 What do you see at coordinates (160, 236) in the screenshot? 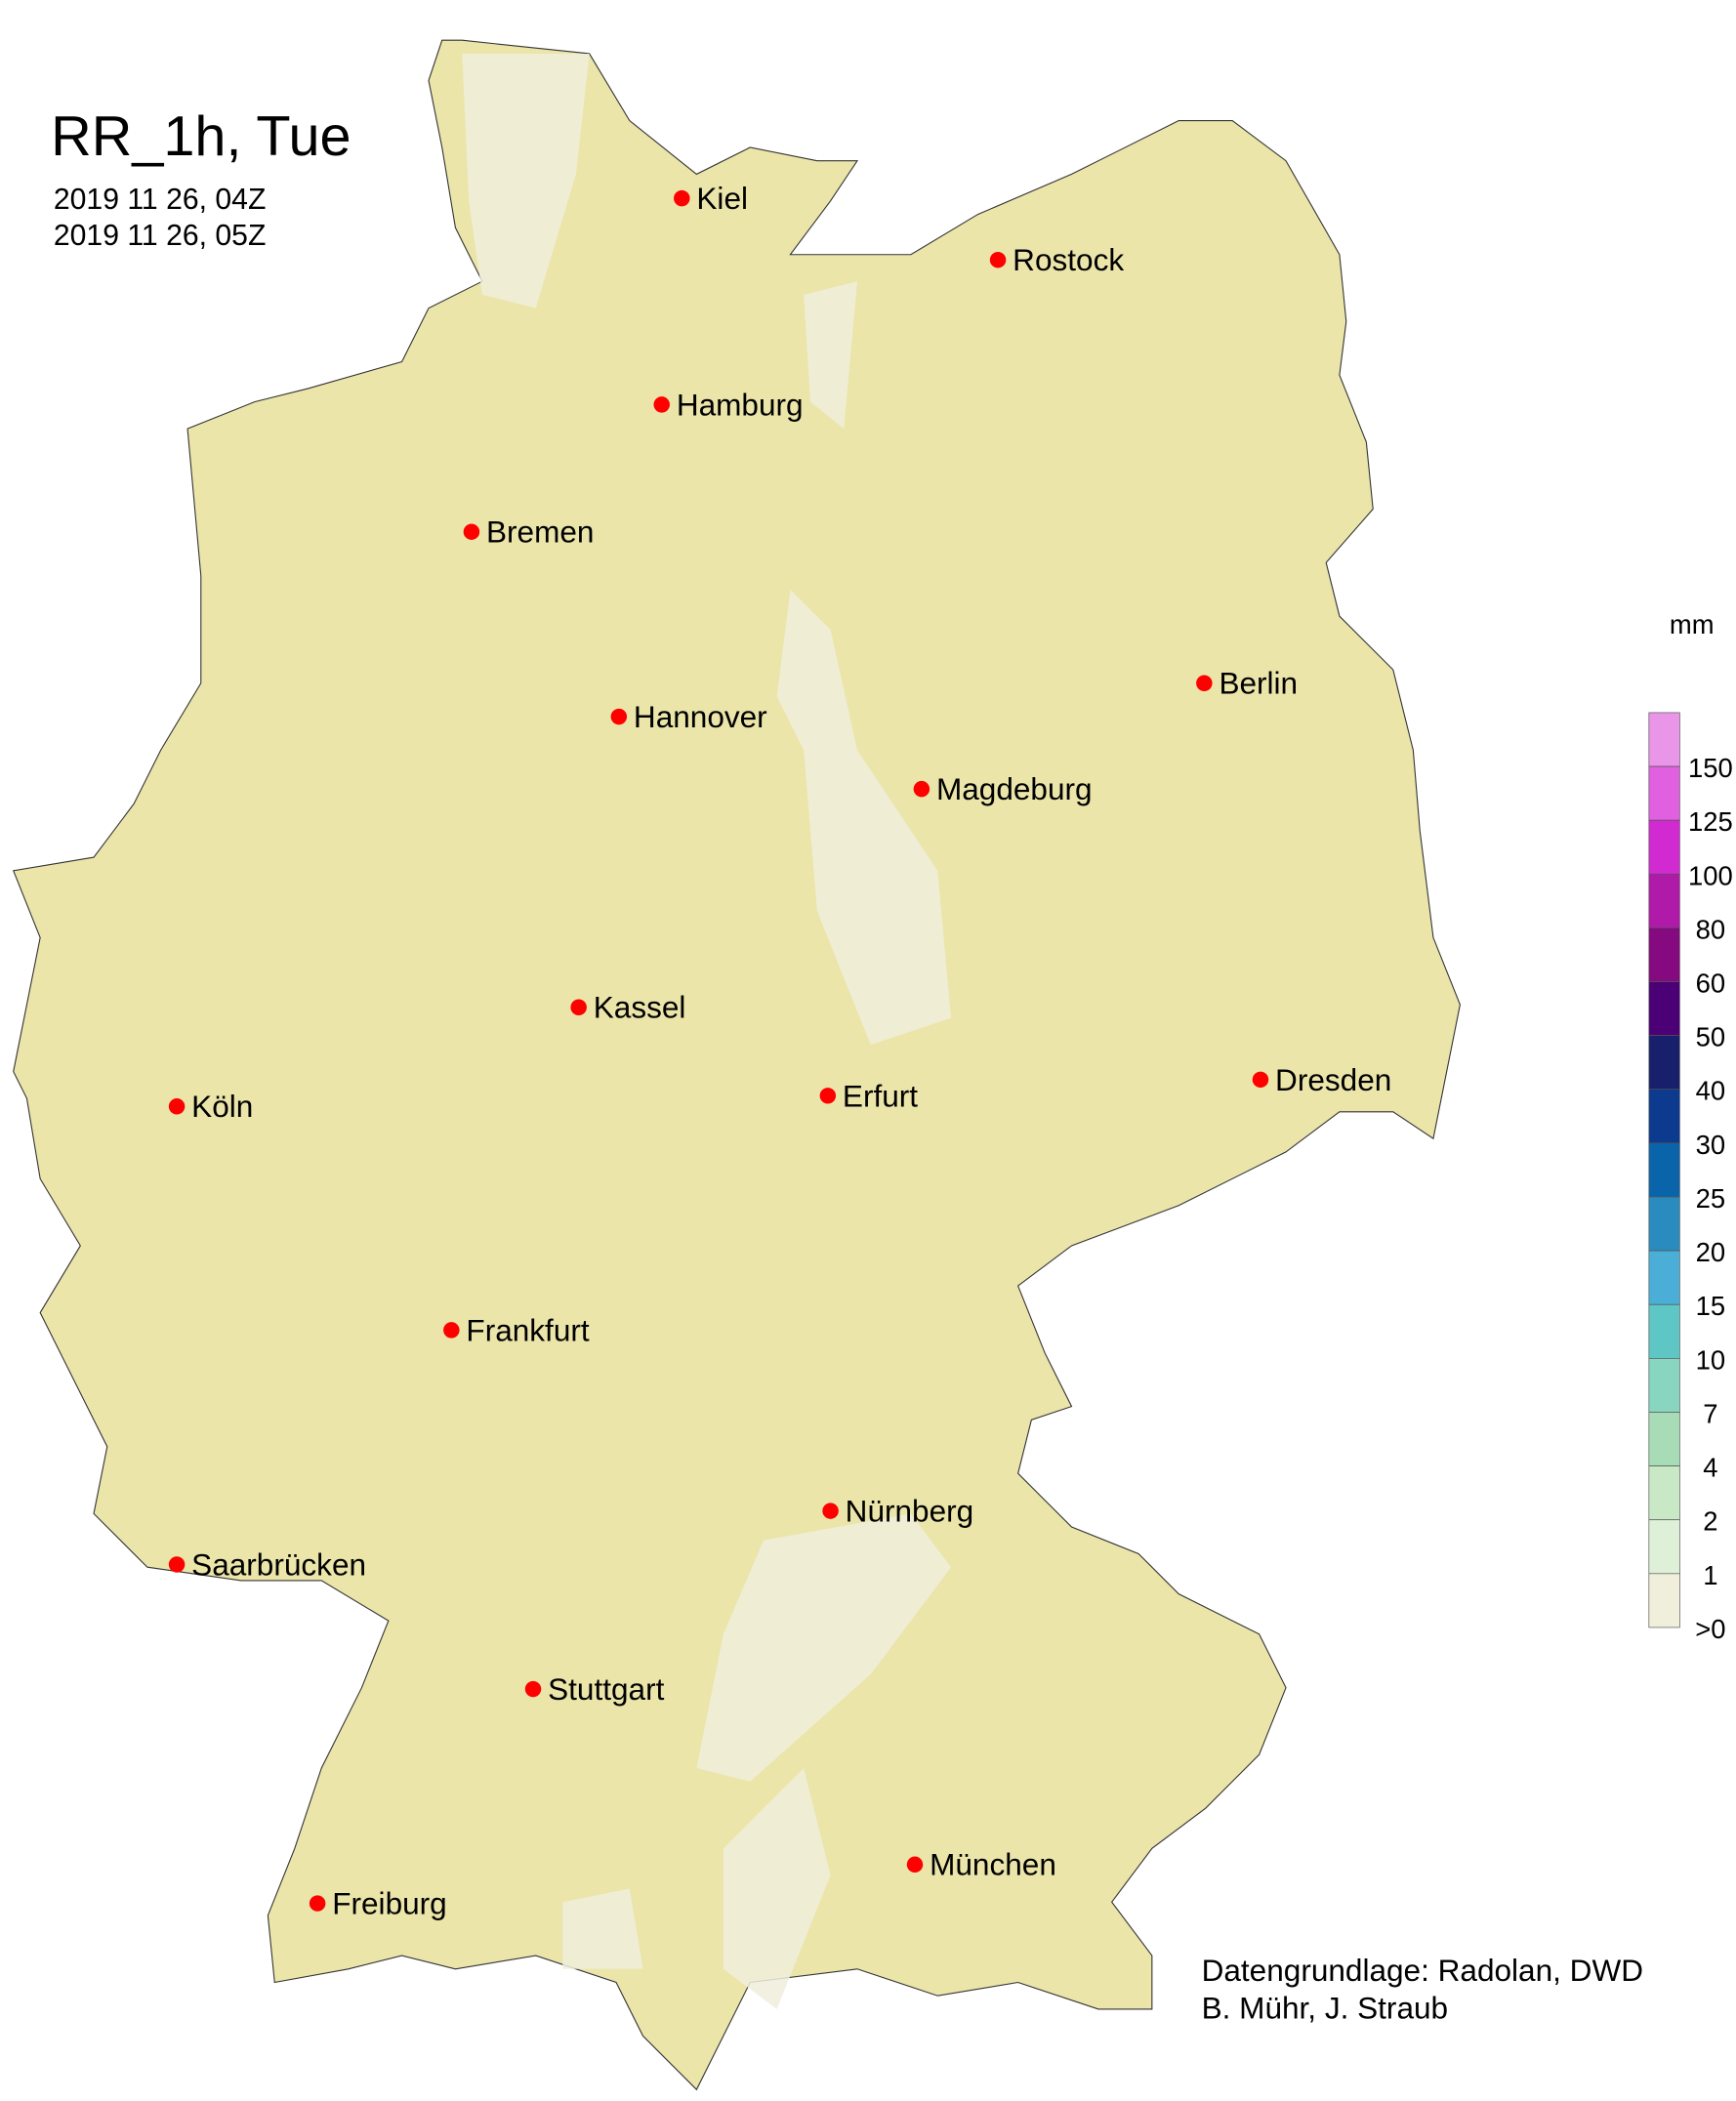
I see `period-end: 2019 11 26, 05Z` at bounding box center [160, 236].